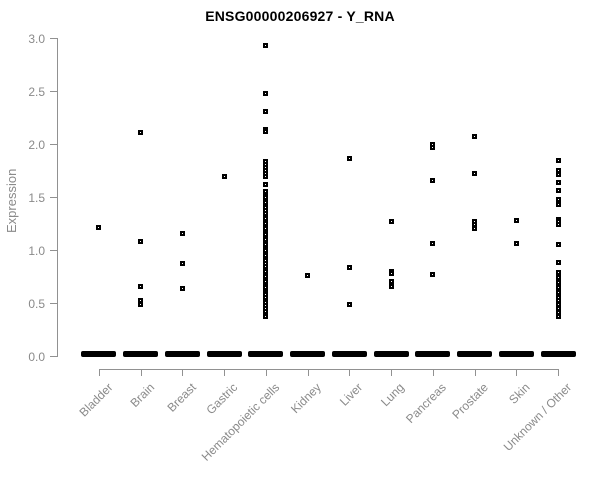 Image resolution: width=600 pixels, height=500 pixels. Describe the element at coordinates (36, 356) in the screenshot. I see `y-tick-label: 0.0` at that location.